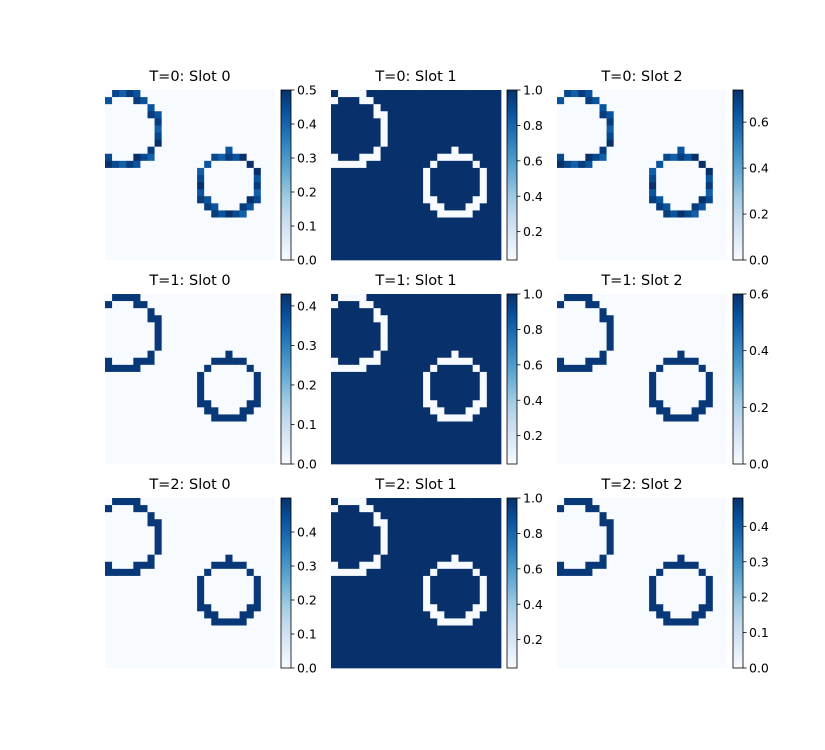  I want to click on colorbar-tick-label: 0.8, so click(533, 329).